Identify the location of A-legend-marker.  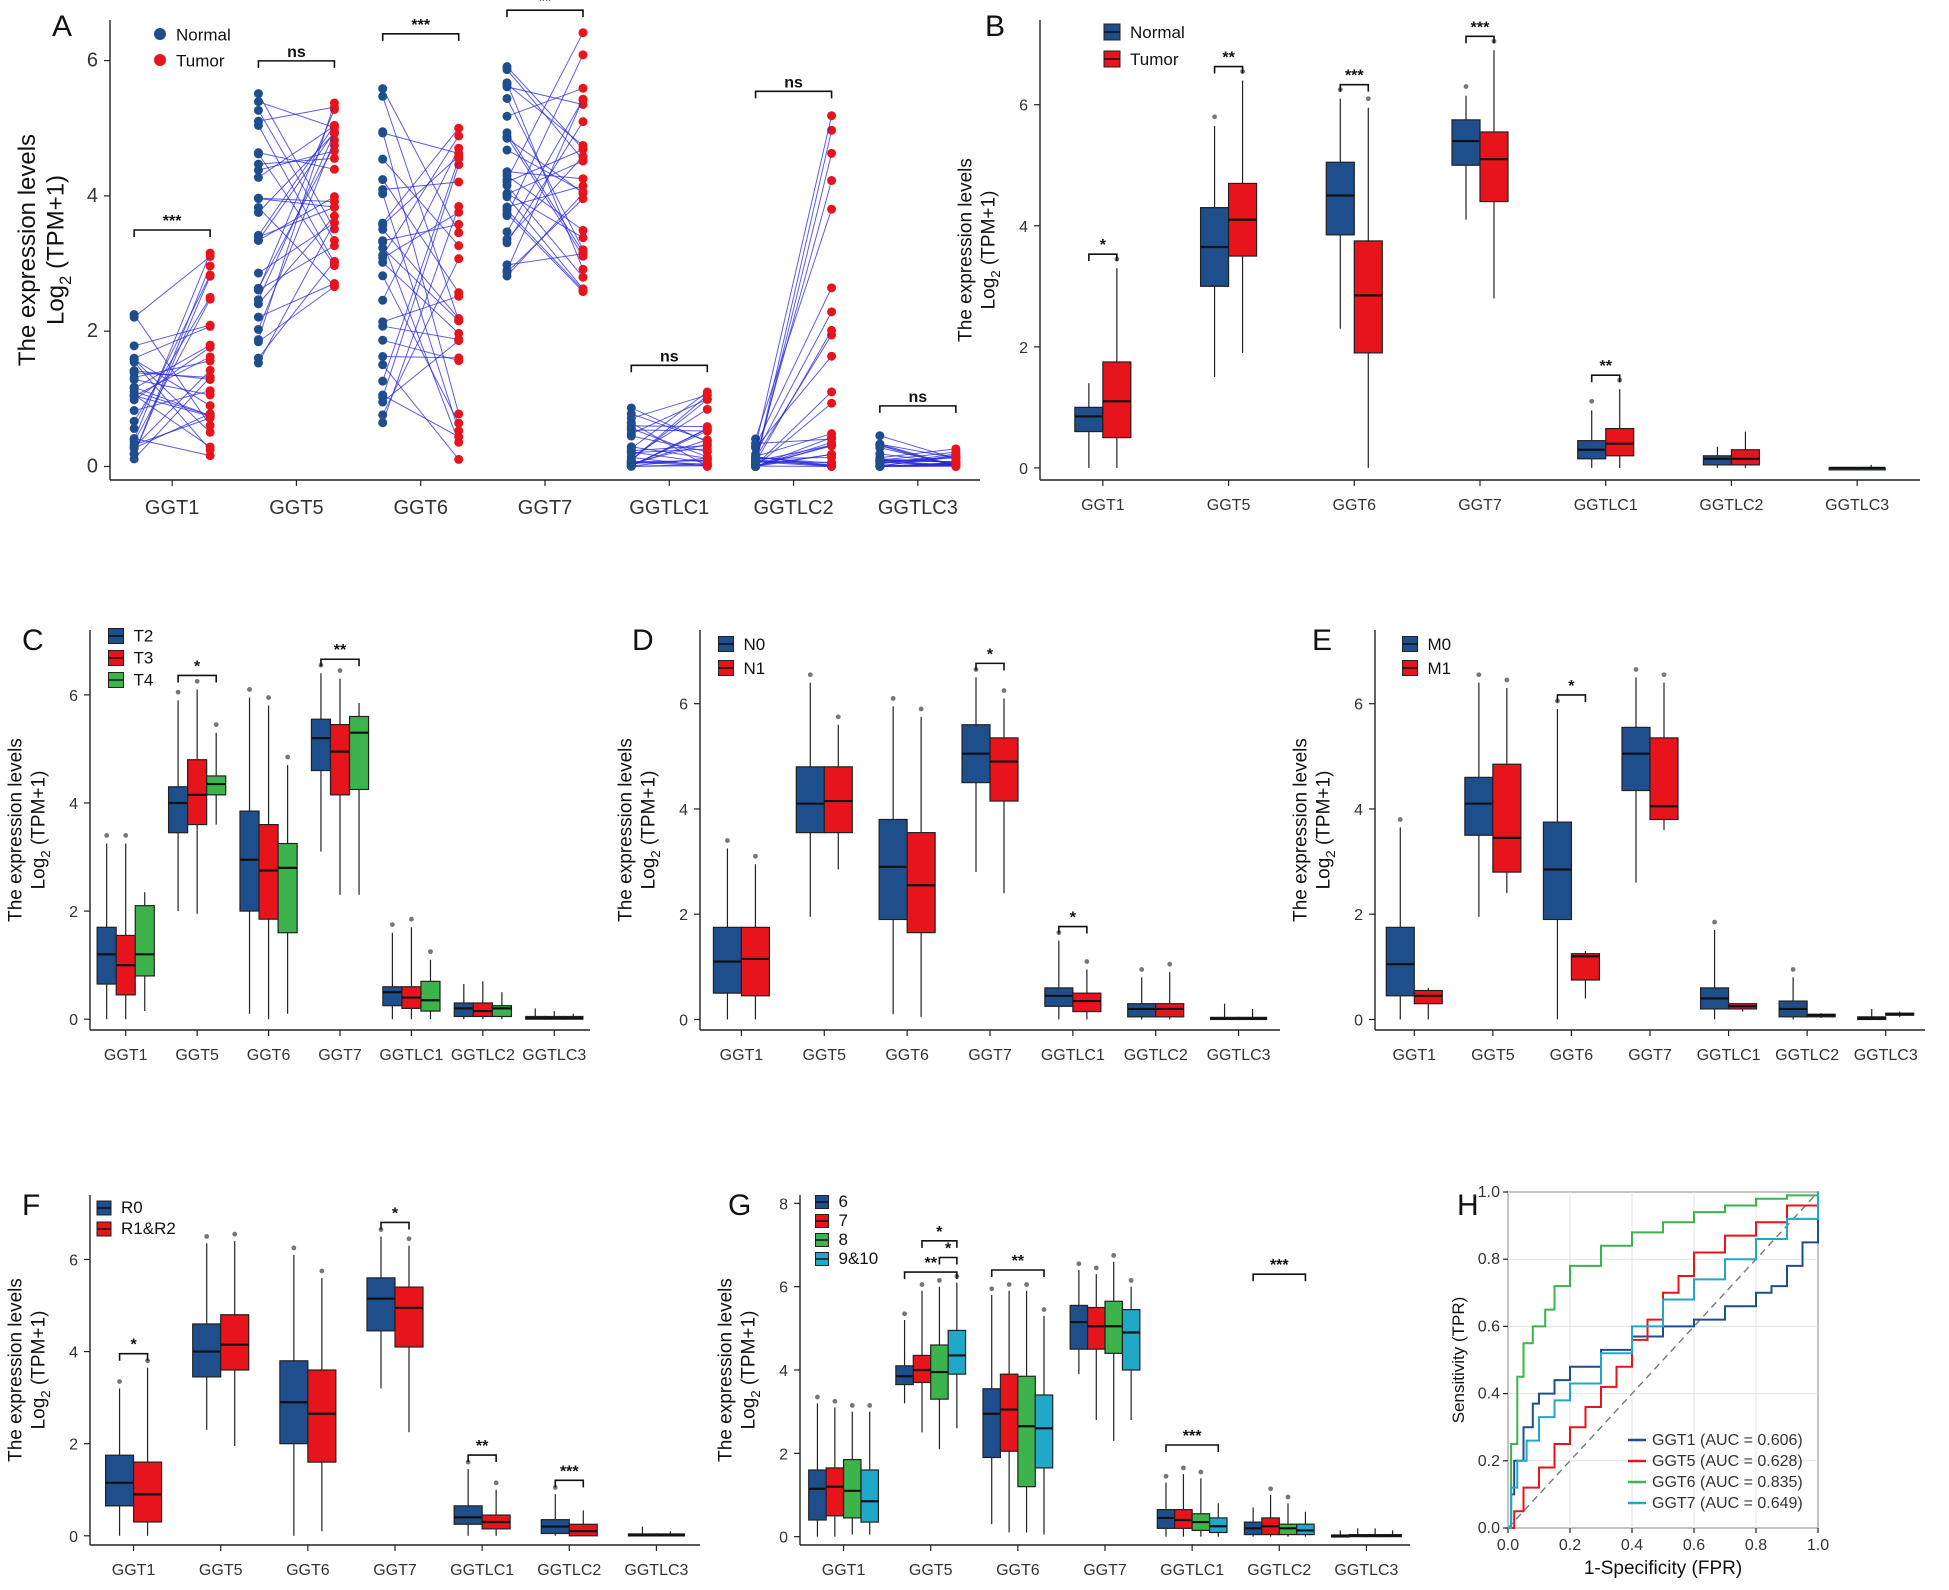
(160, 60).